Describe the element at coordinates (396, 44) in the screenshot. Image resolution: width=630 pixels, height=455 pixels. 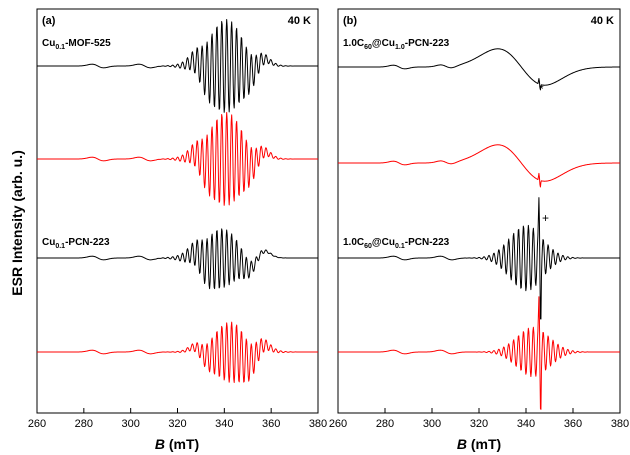
I see `panel-b-trace-label-1: 1.0C60@Cu1.0-PCN-223` at that location.